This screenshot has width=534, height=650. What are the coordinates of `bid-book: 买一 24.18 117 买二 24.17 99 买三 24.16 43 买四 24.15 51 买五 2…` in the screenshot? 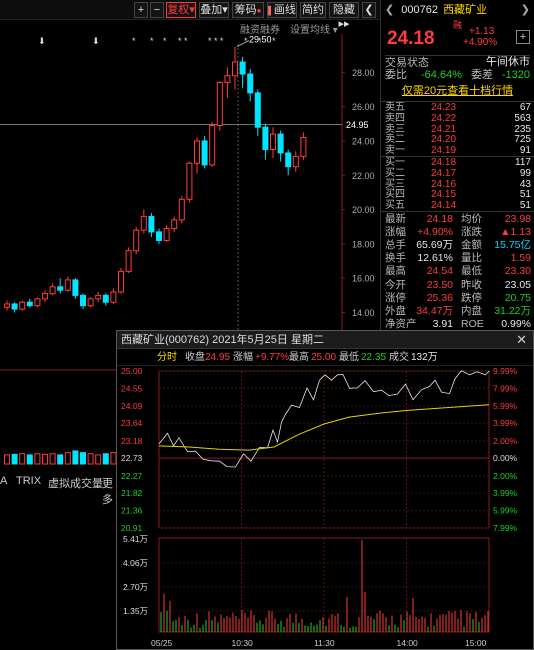 It's located at (457, 183).